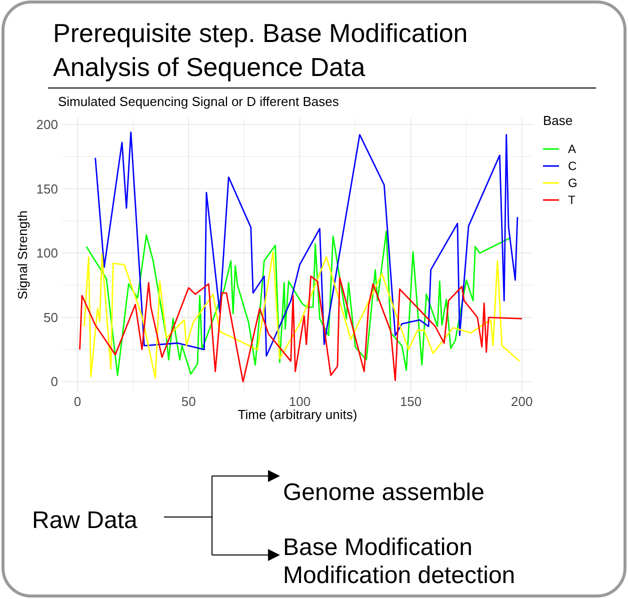 This screenshot has height=599, width=628. I want to click on text: Raw Data, so click(85, 520).